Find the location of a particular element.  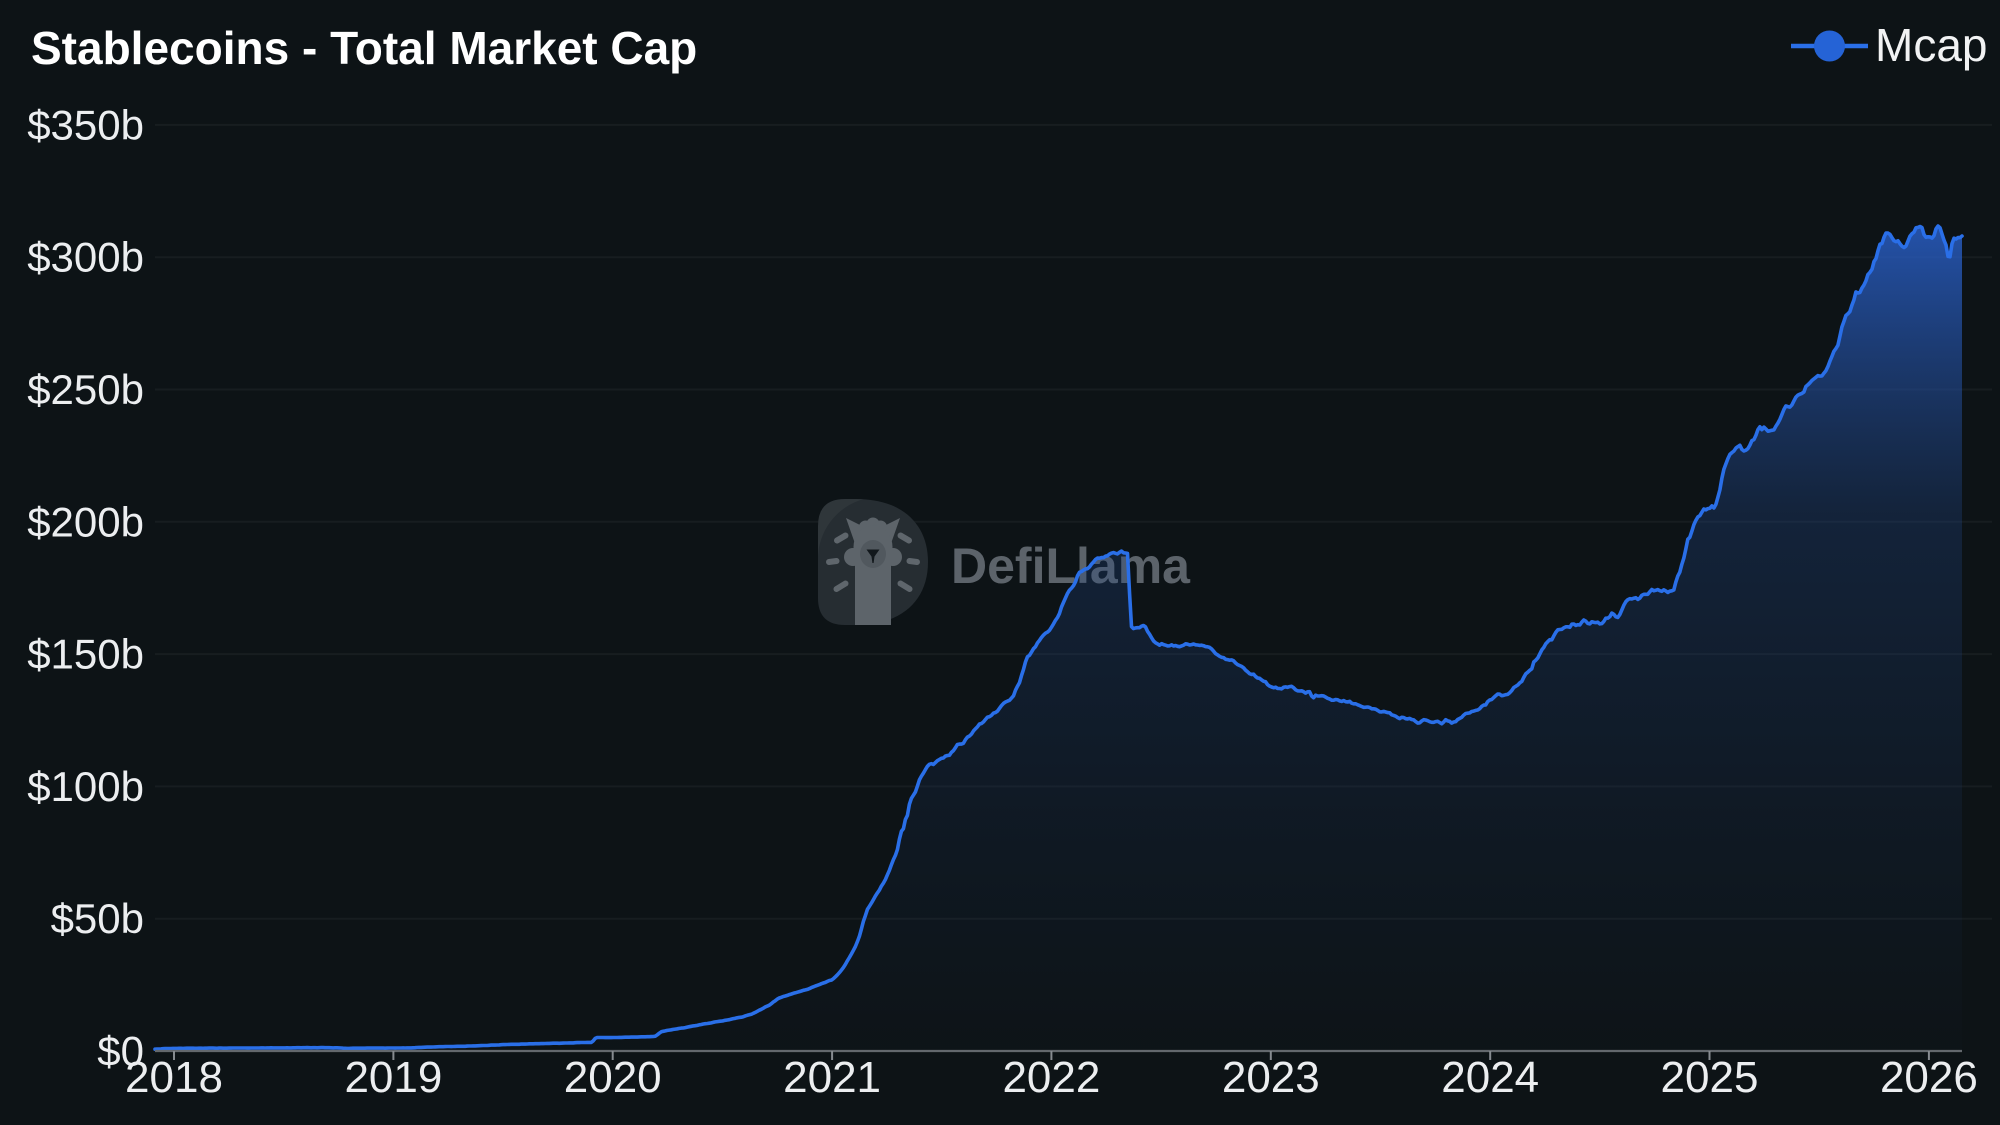

svg-text: $0 is located at coordinates (120, 1051).